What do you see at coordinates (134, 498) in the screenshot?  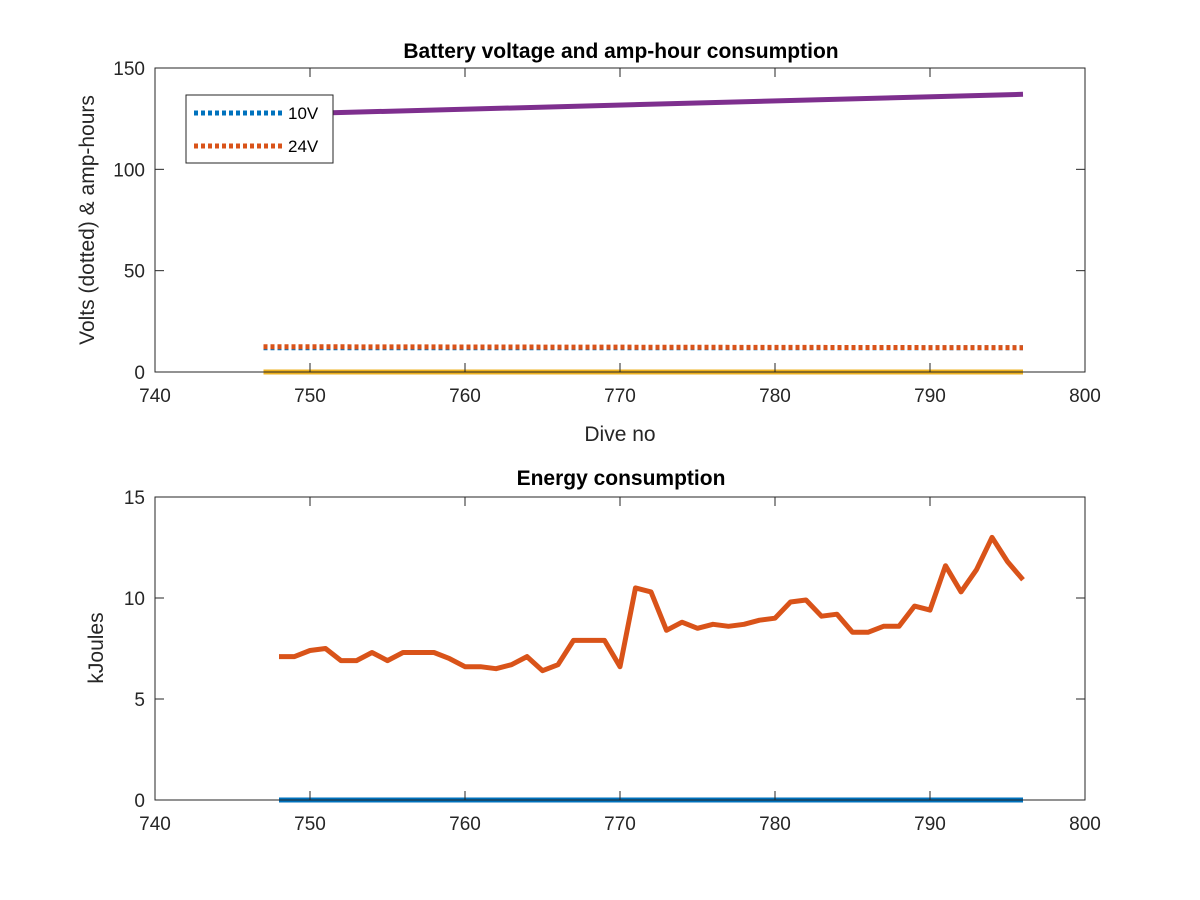 I see `y-tick-label: 15` at bounding box center [134, 498].